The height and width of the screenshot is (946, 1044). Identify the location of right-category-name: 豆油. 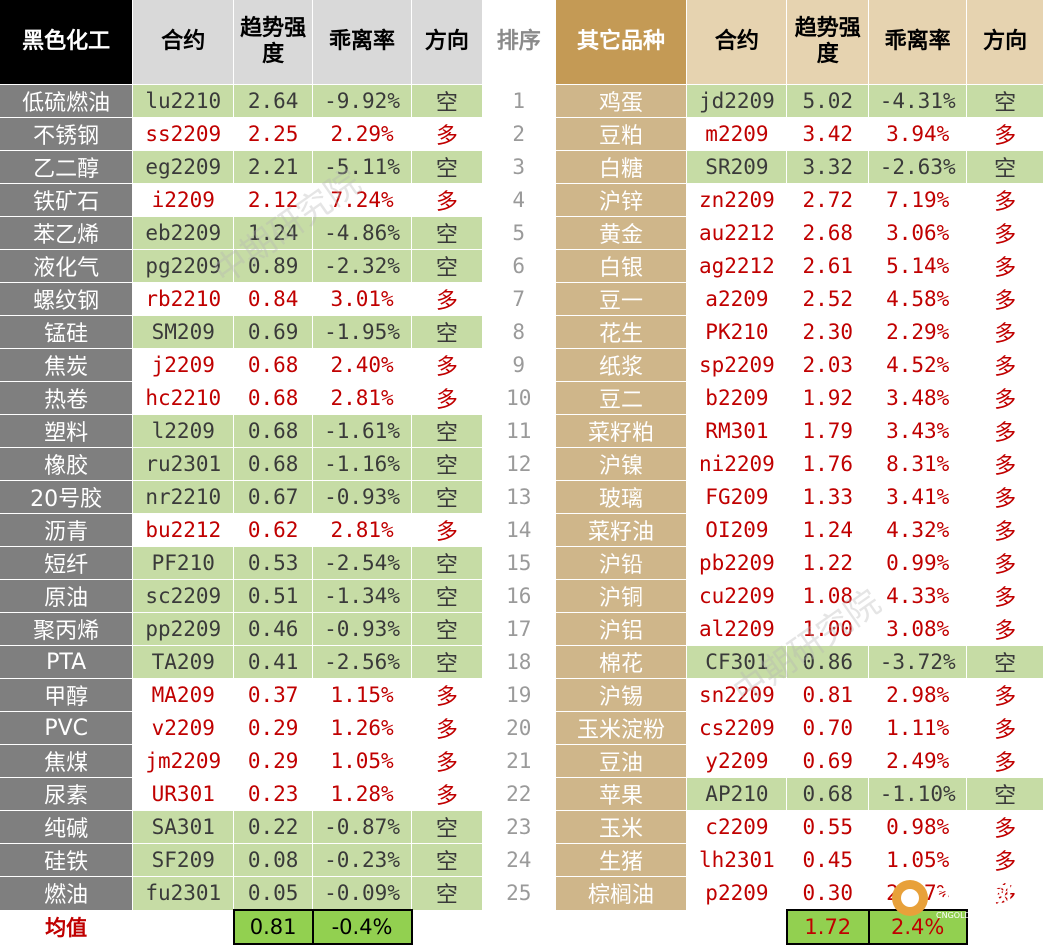
(621, 761).